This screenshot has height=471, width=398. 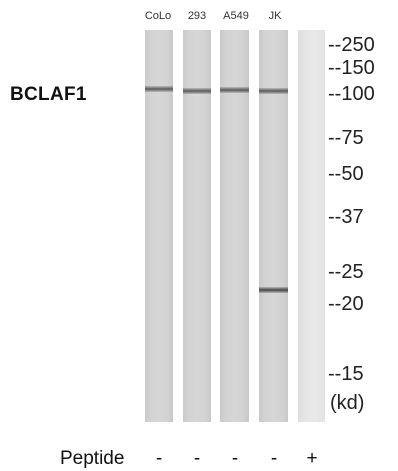 I want to click on lane-label-colo: CoLo, so click(x=158, y=16).